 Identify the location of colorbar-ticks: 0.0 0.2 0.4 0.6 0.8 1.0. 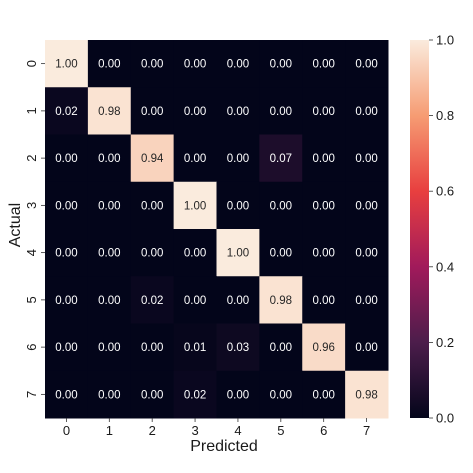
(441, 229).